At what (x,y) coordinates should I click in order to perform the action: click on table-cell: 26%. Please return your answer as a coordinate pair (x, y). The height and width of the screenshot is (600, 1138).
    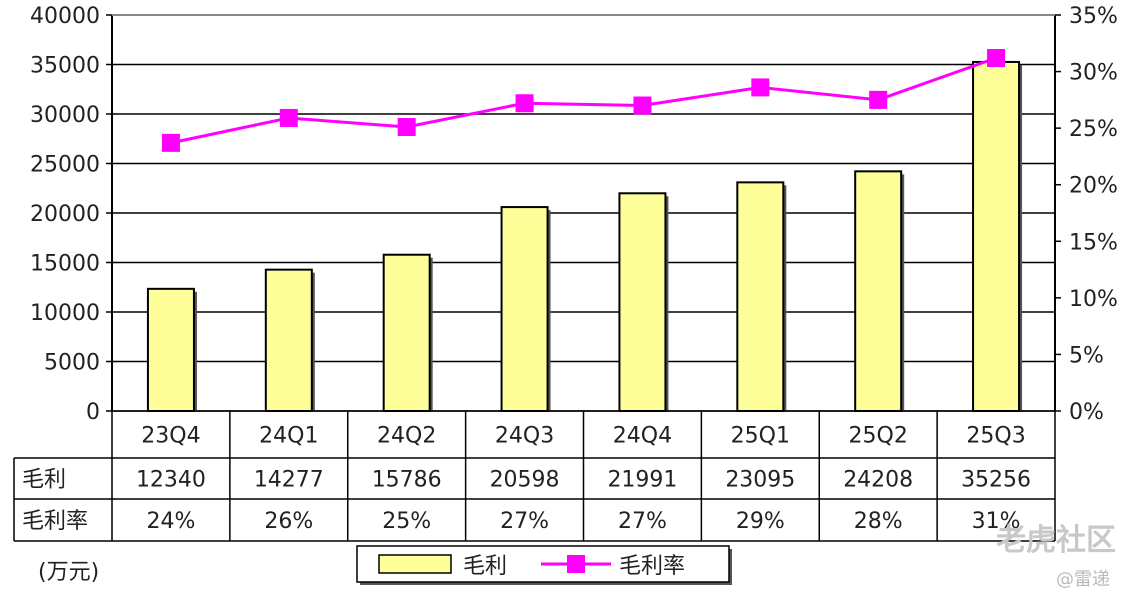
    Looking at the image, I should click on (288, 521).